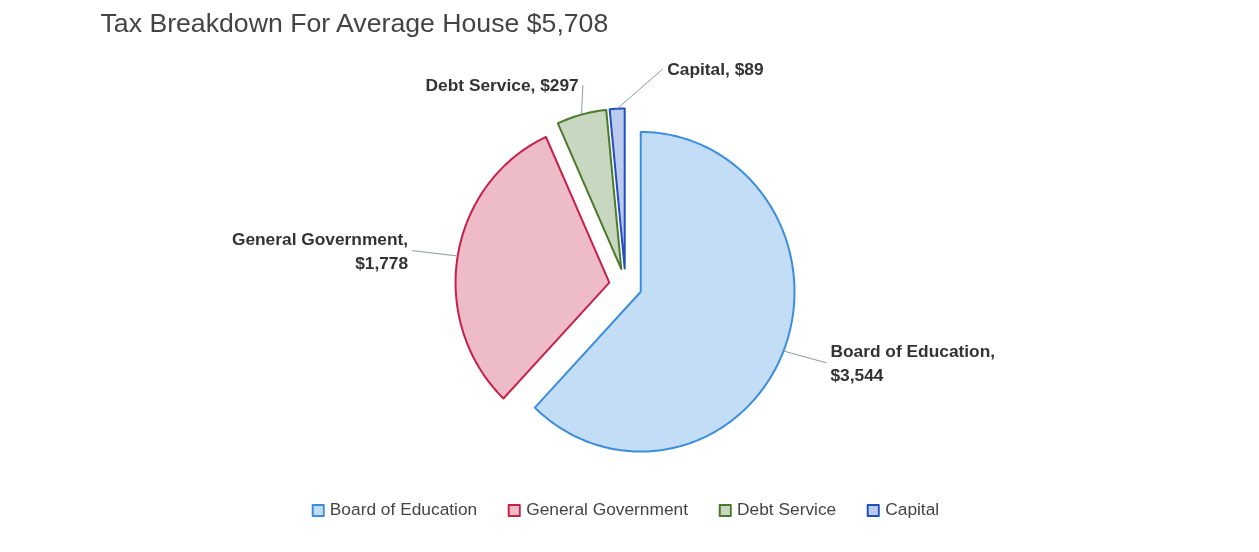 The height and width of the screenshot is (552, 1259). I want to click on data-label: Capital, $89, so click(715, 68).